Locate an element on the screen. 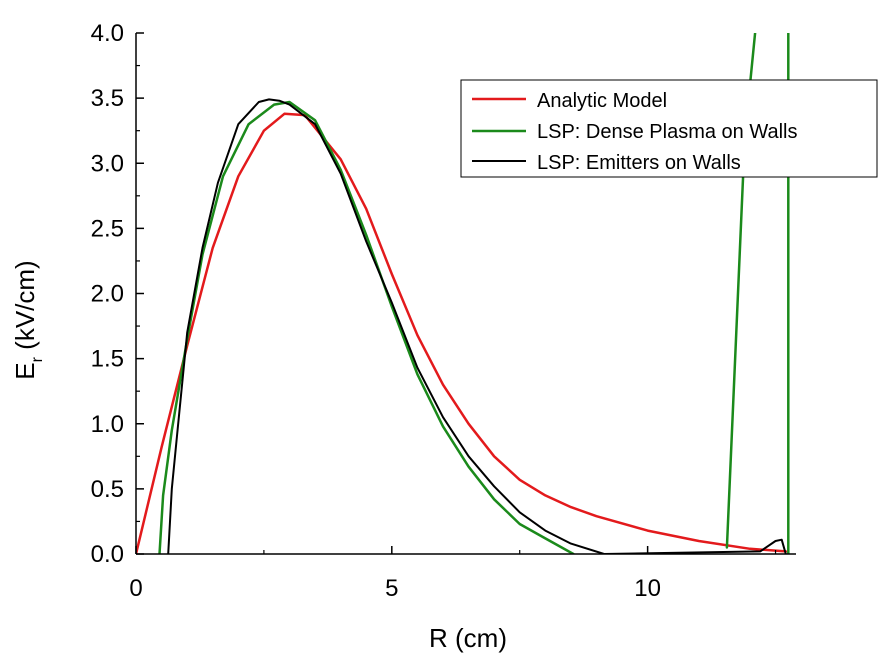  y-tick-label: 2.5 is located at coordinates (107, 228).